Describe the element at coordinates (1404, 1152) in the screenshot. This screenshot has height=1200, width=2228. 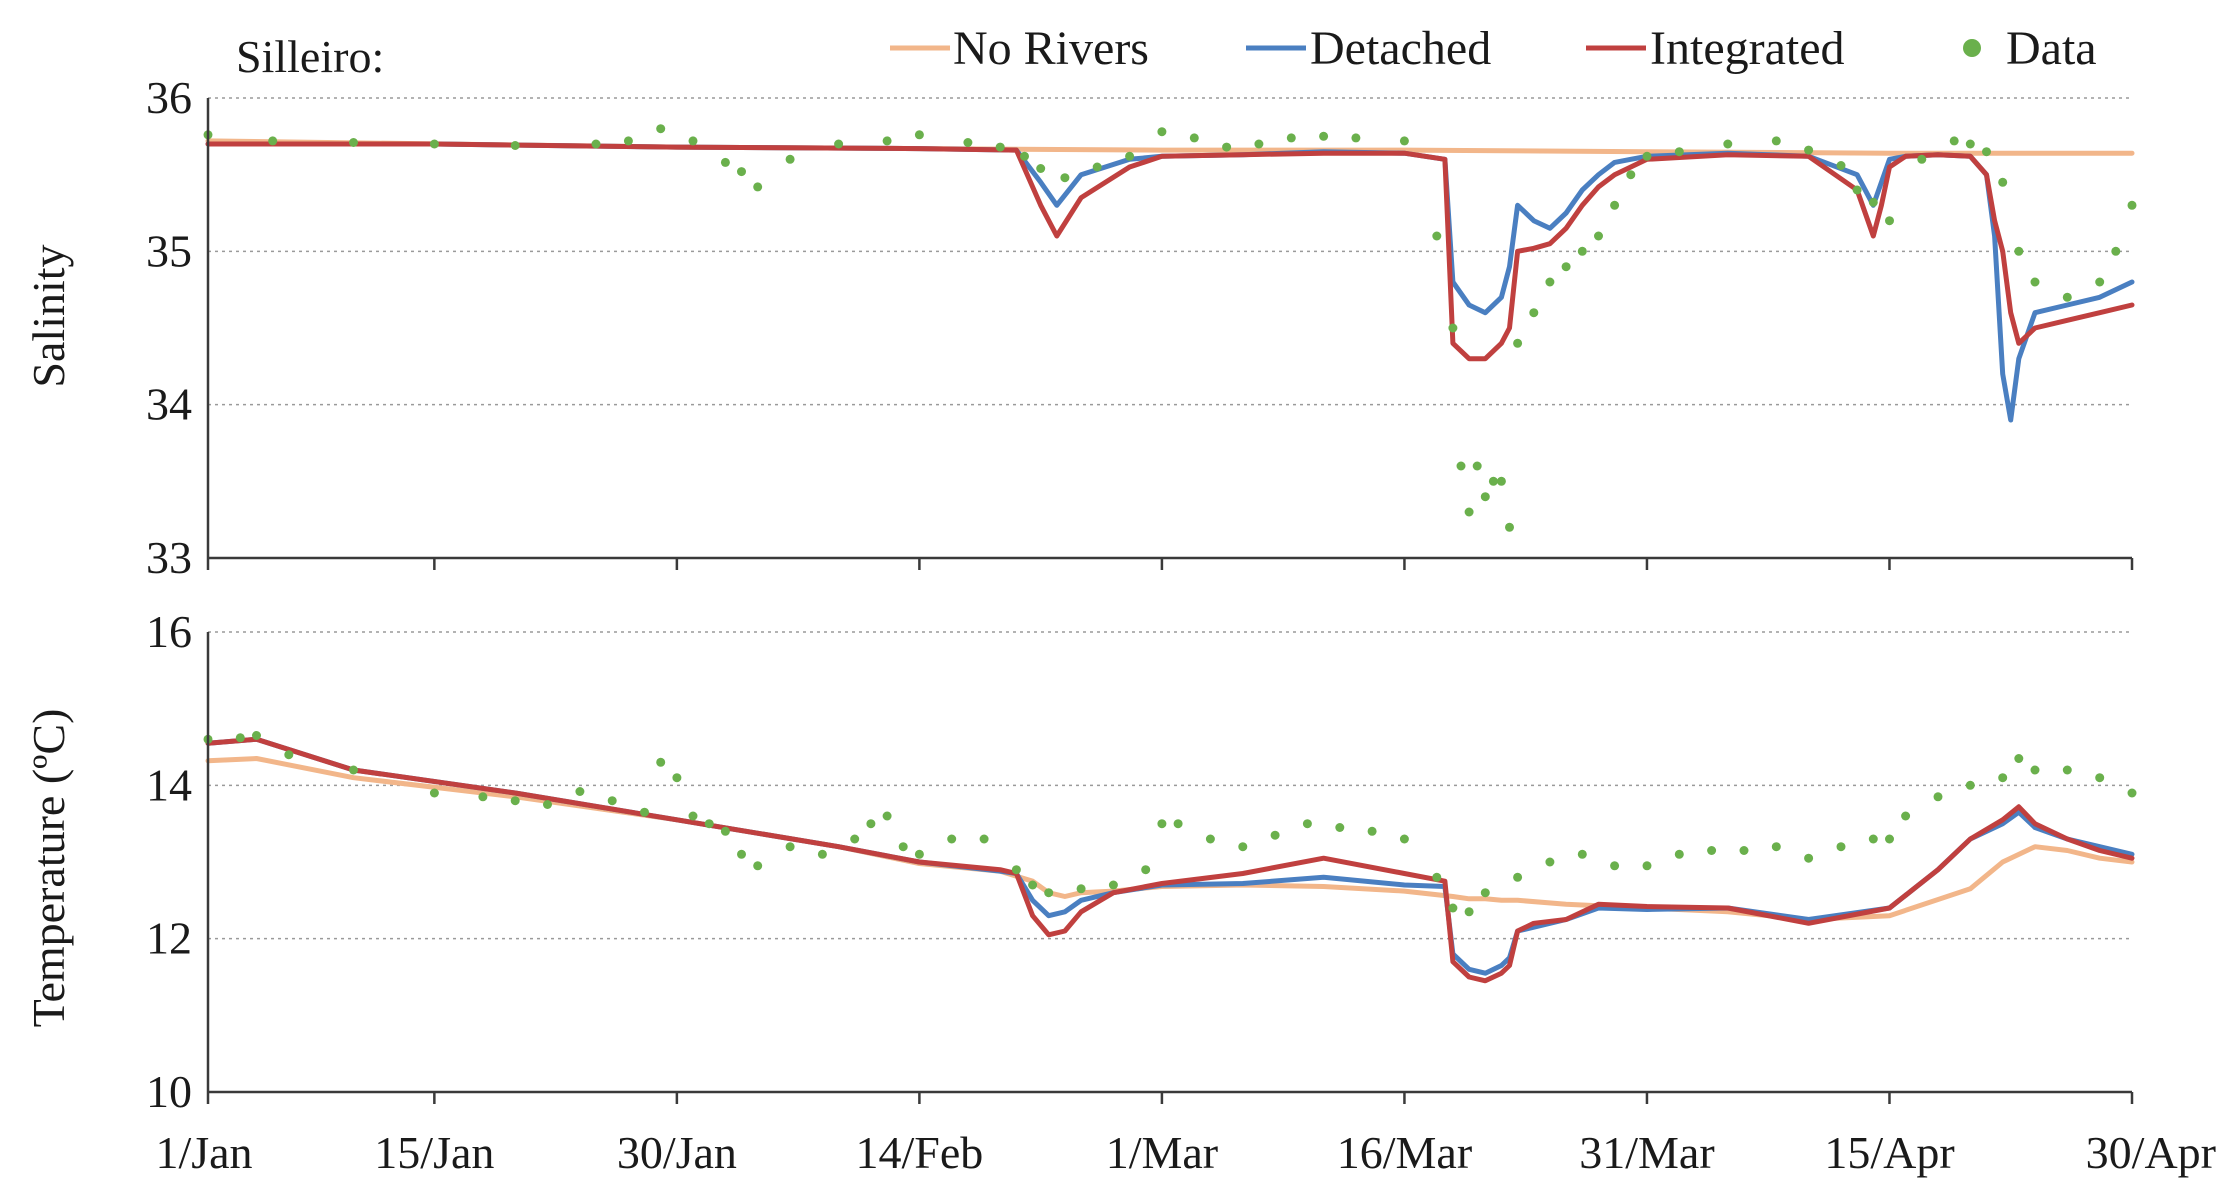
I see `x-tick-label-16-mar: 16/Mar` at that location.